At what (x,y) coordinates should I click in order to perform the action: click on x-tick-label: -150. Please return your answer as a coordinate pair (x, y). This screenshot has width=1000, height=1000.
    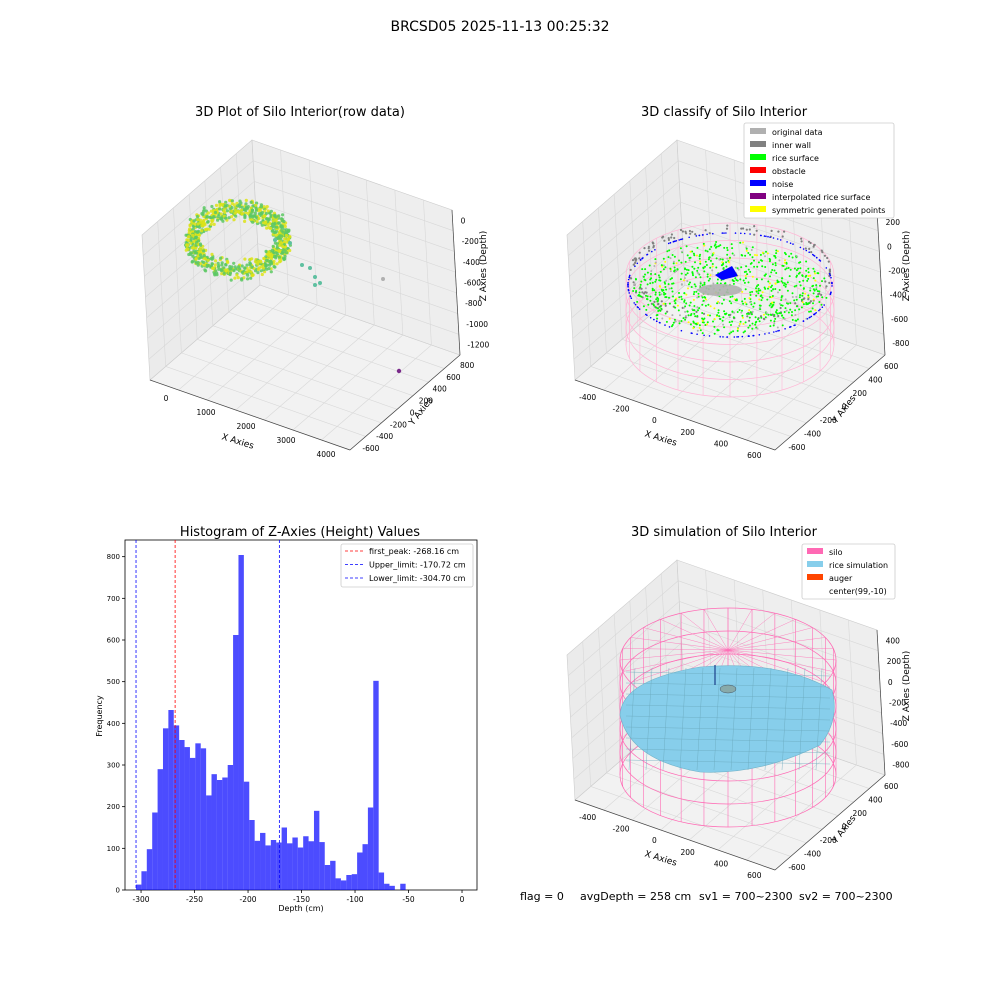
    Looking at the image, I should click on (301, 899).